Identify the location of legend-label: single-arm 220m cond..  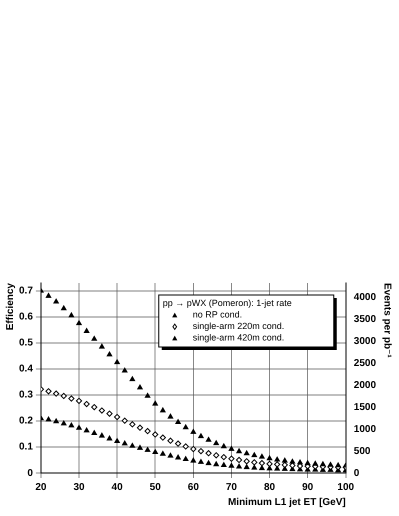
(238, 326).